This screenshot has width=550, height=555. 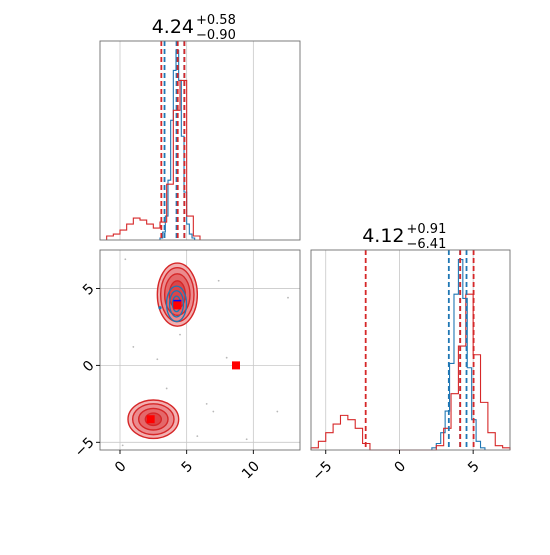 I want to click on joint-xtick-label: 10, so click(x=251, y=470).